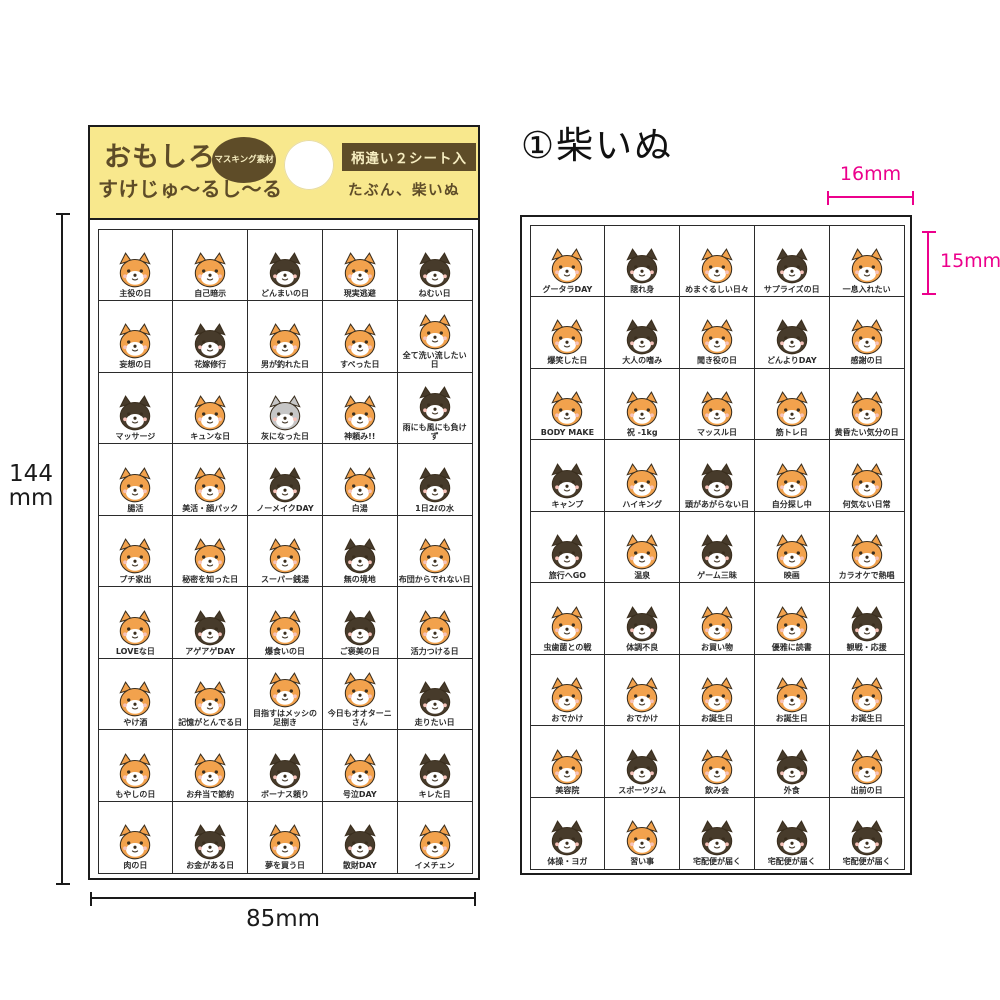 Image resolution: width=1000 pixels, height=1000 pixels. I want to click on logo-line1: おもしろ, so click(160, 157).